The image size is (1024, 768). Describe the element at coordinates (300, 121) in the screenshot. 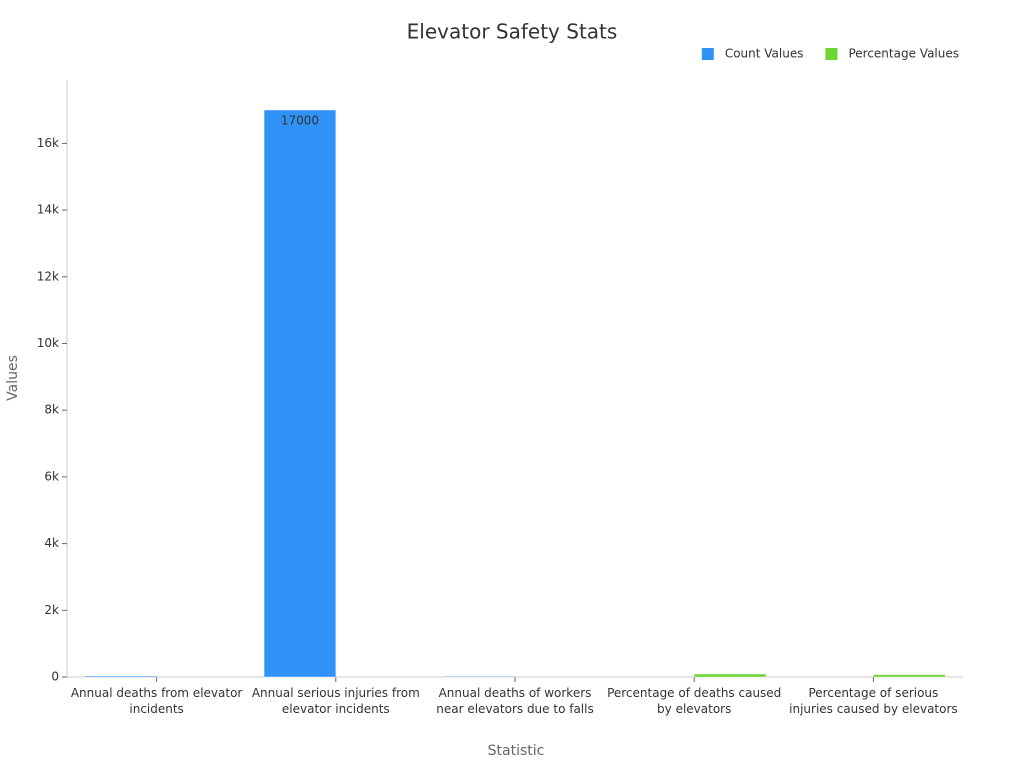

I see `data-label: 17000` at that location.